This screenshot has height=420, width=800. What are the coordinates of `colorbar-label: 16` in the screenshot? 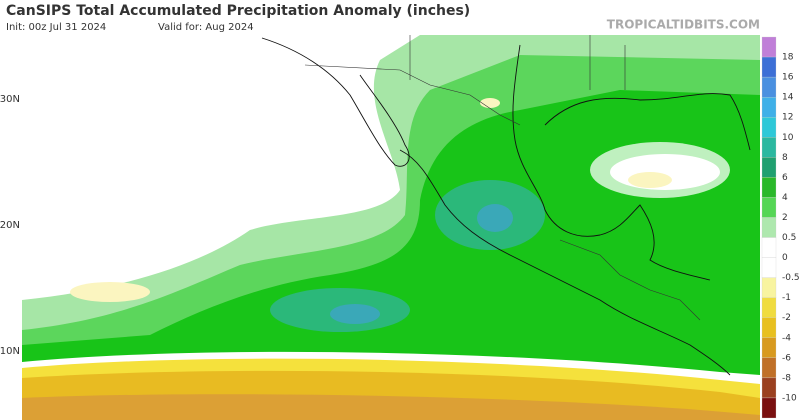 It's located at (788, 78).